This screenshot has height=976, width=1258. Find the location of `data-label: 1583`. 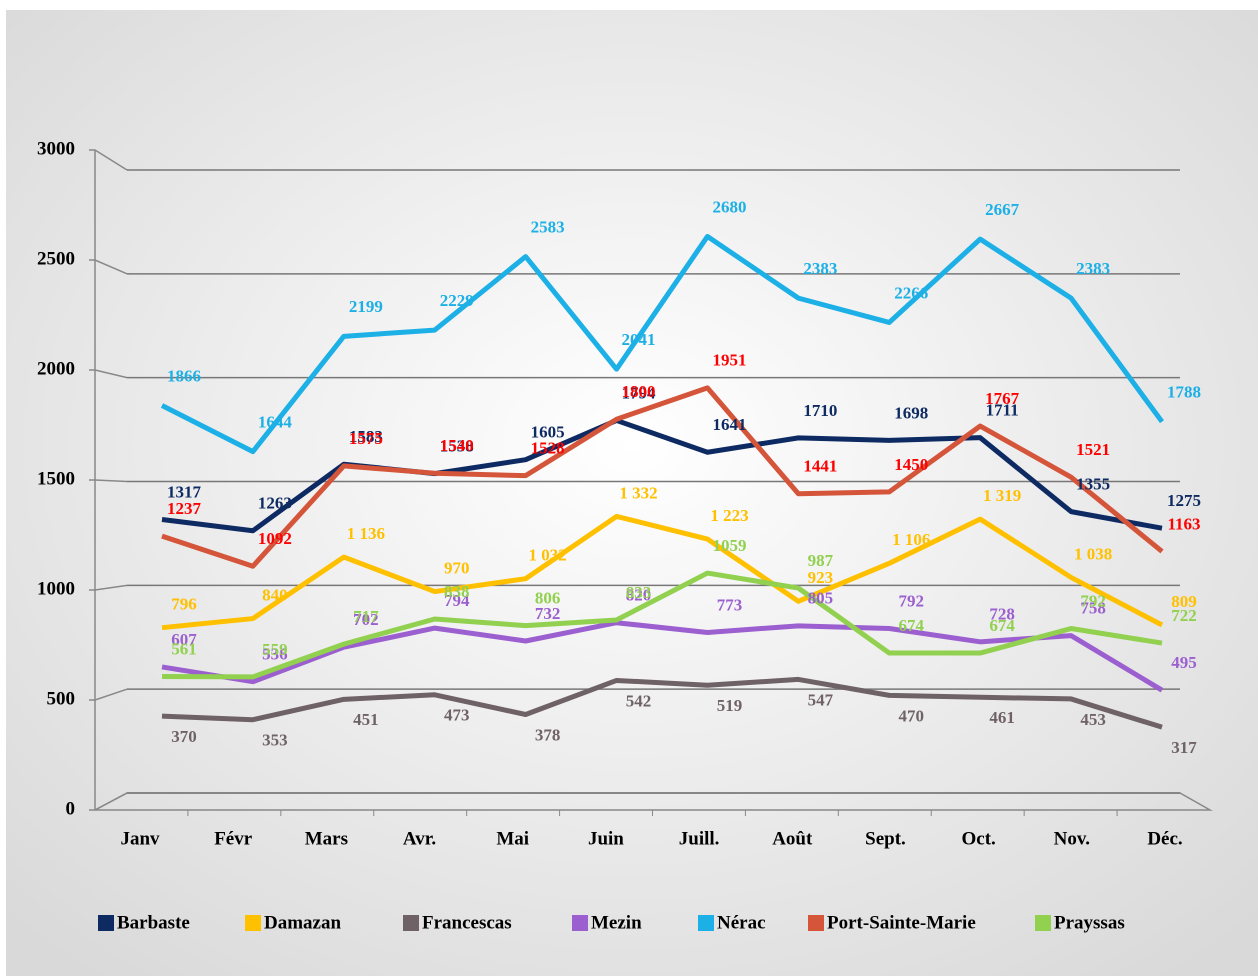

data-label: 1583 is located at coordinates (366, 436).